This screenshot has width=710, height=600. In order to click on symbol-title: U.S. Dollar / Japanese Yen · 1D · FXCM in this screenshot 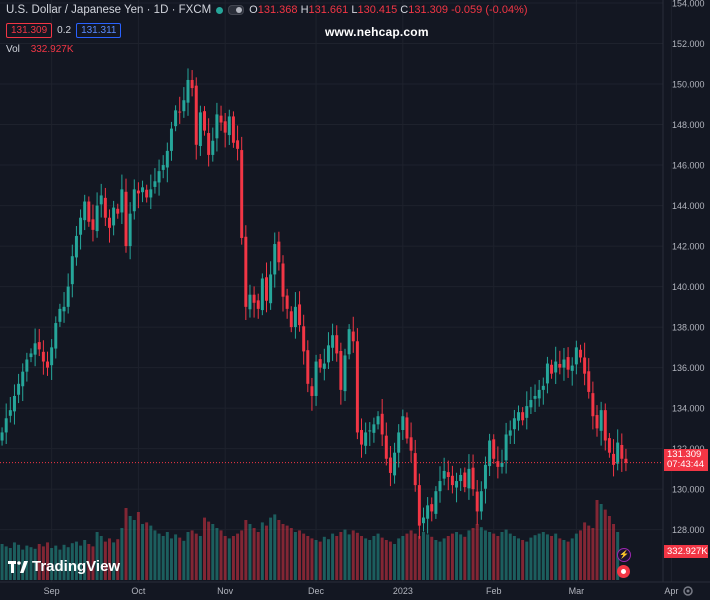, I will do `click(109, 10)`.